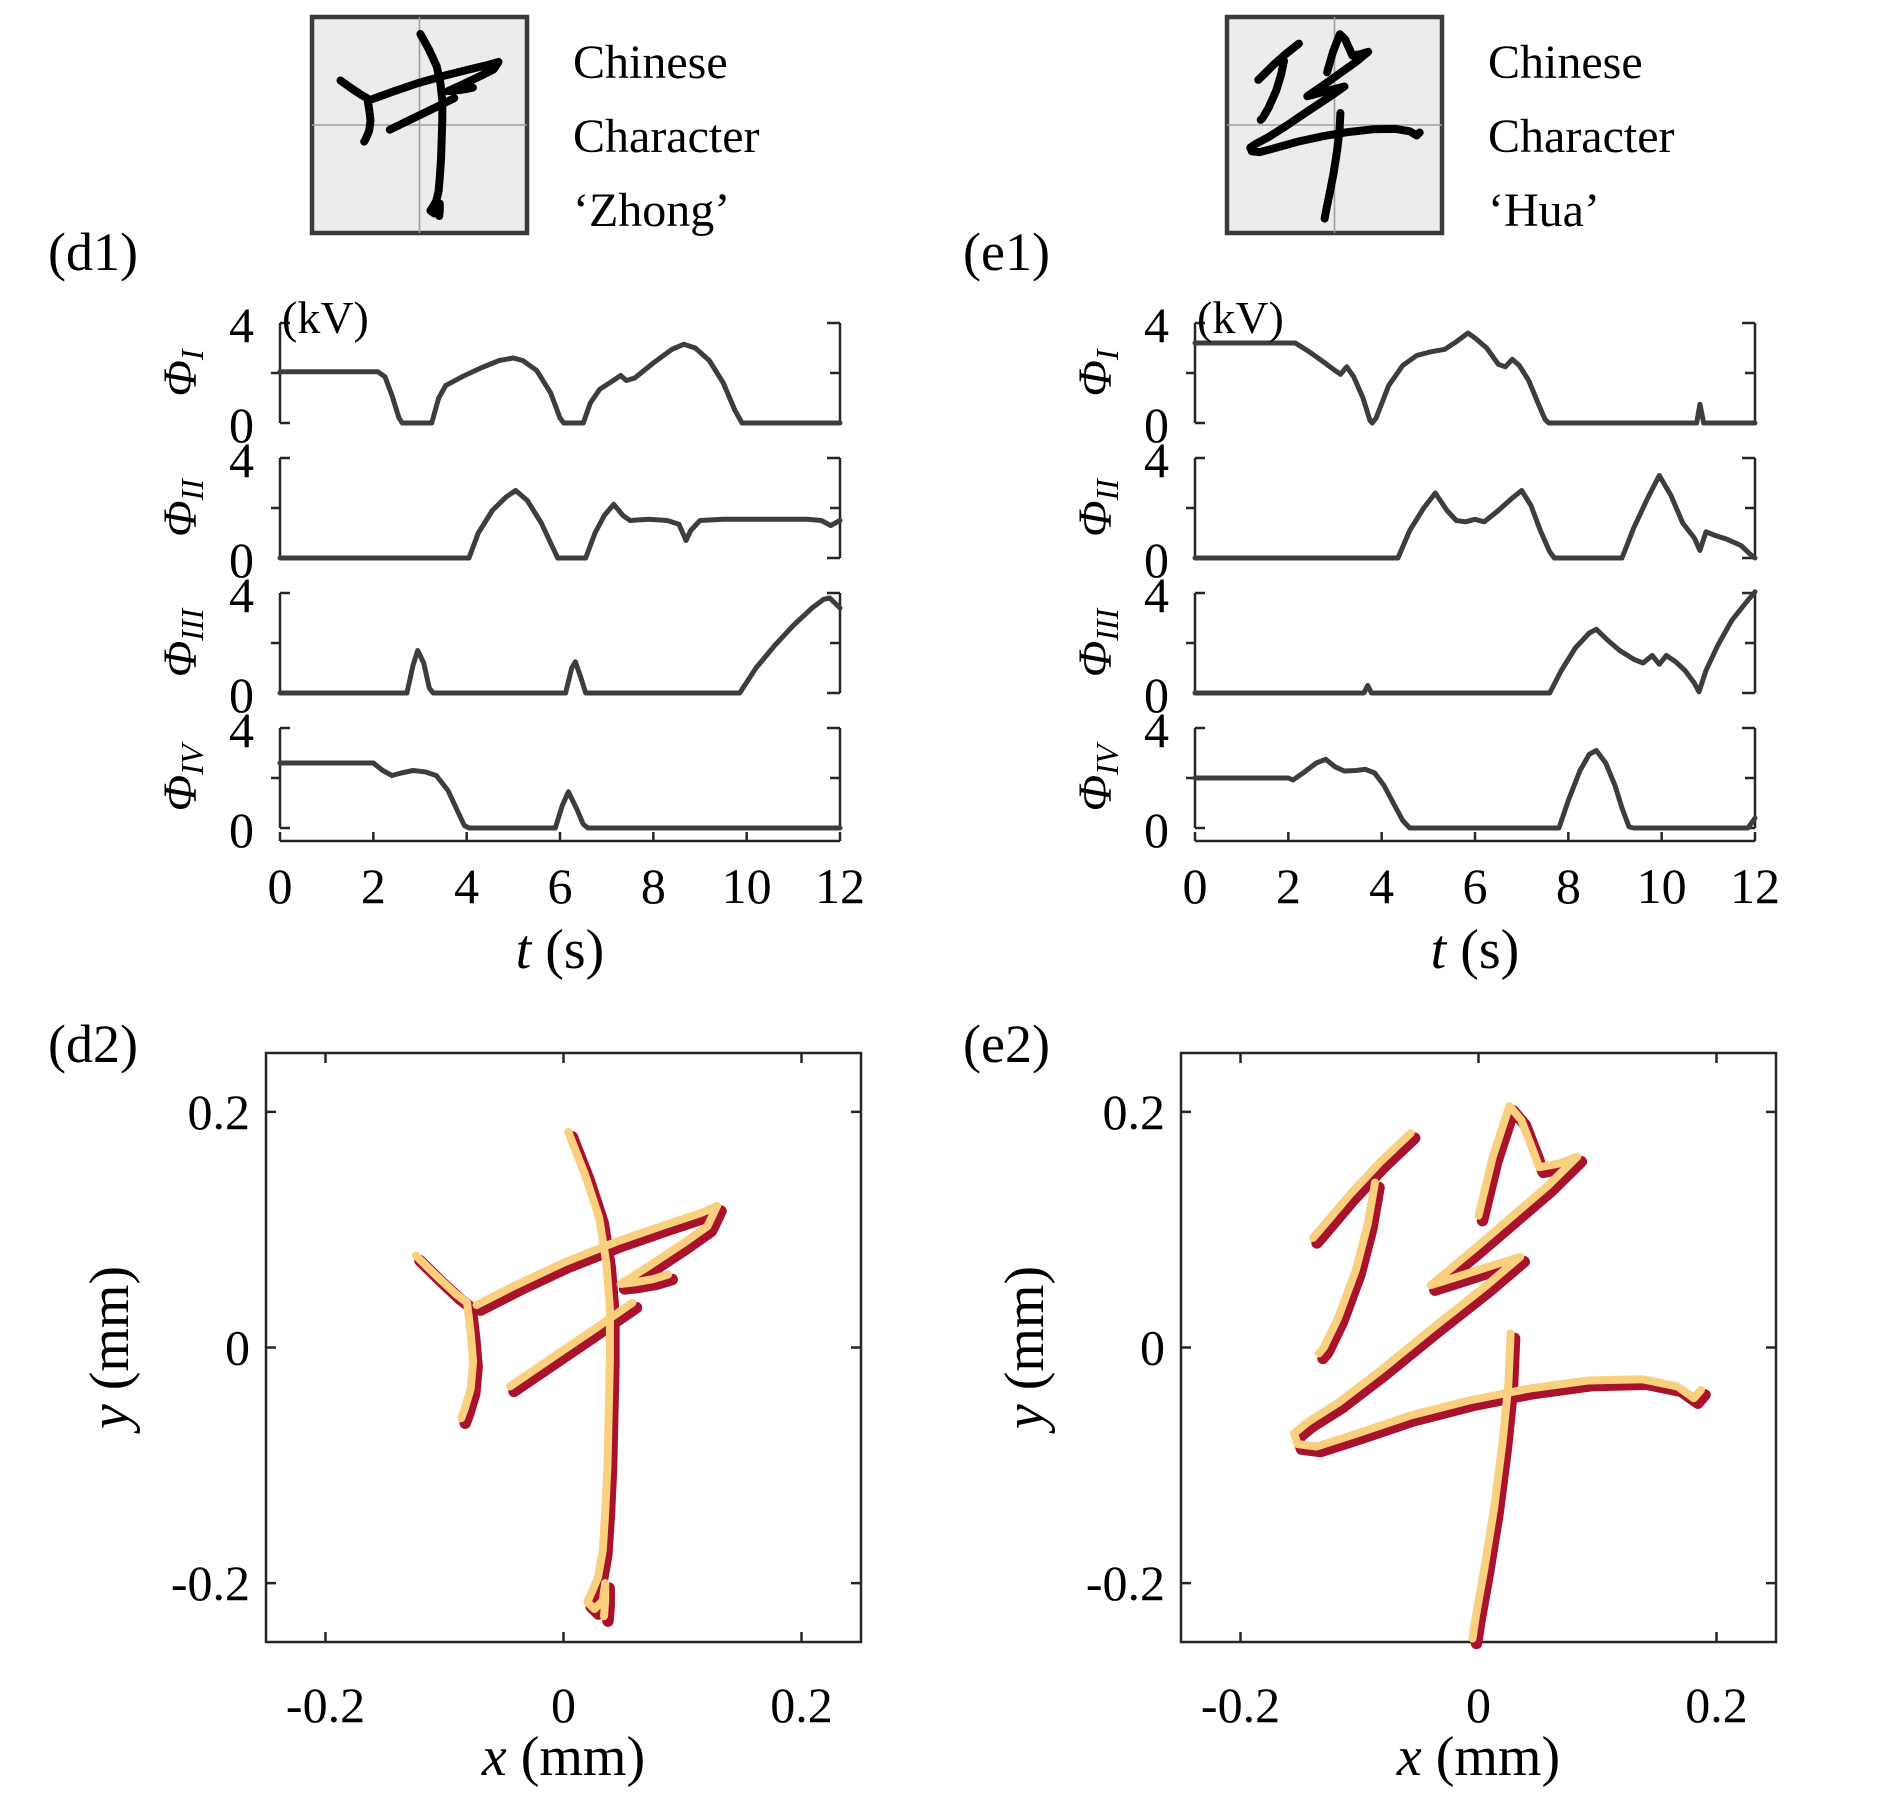 The image size is (1891, 1796). I want to click on character-card-hua, so click(1334, 125).